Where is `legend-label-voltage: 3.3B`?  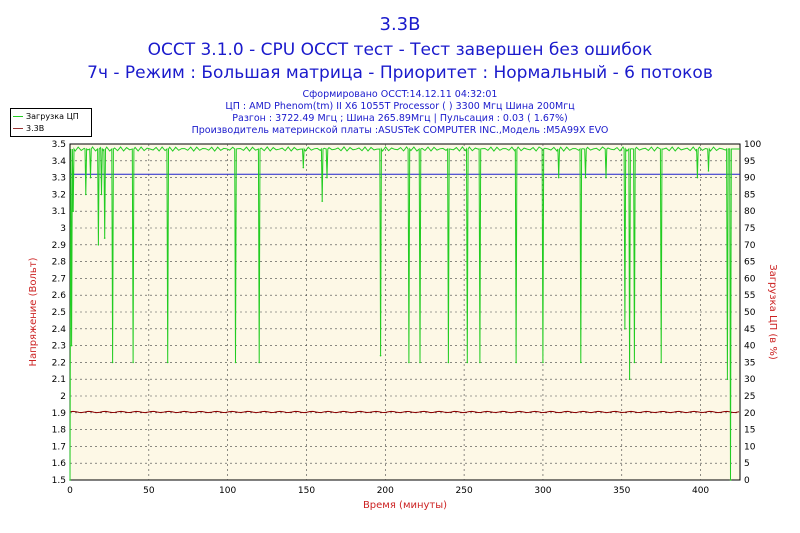
legend-label-voltage: 3.3B is located at coordinates (35, 128).